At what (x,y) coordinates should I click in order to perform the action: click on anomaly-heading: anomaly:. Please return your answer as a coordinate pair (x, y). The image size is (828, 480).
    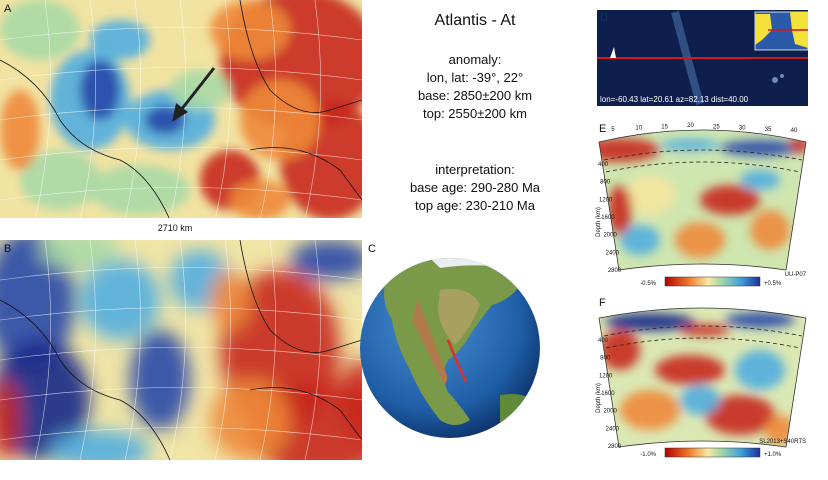
    Looking at the image, I should click on (475, 59).